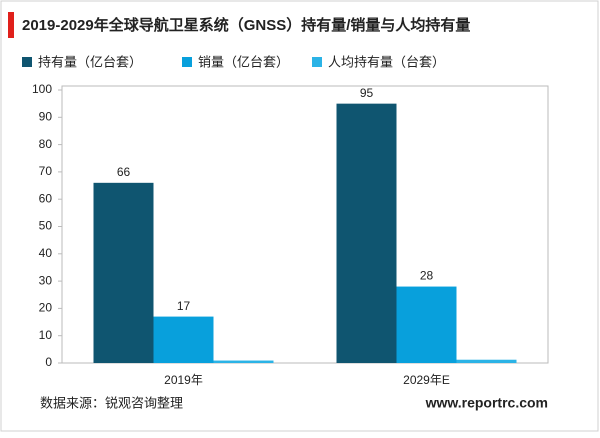 The width and height of the screenshot is (600, 438). Describe the element at coordinates (46, 116) in the screenshot. I see `y-tick-label: 90` at that location.